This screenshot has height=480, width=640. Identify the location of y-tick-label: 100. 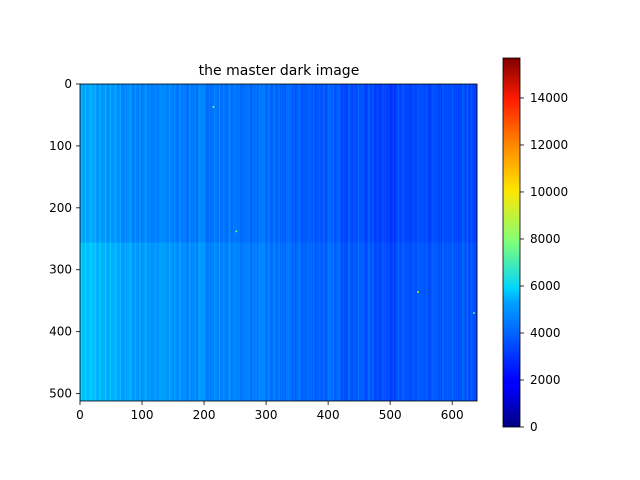
(60, 146).